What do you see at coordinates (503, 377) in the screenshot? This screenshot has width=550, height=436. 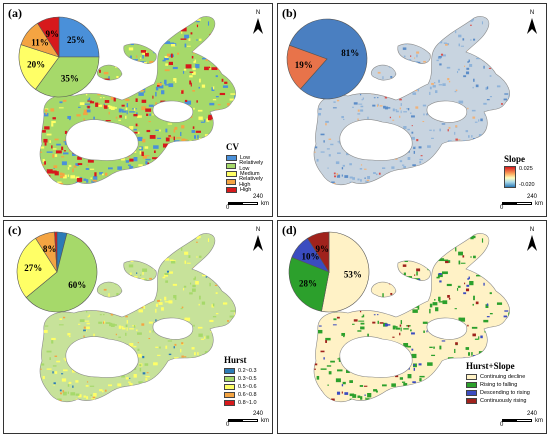 I see `legend-label: Continuing decline` at bounding box center [503, 377].